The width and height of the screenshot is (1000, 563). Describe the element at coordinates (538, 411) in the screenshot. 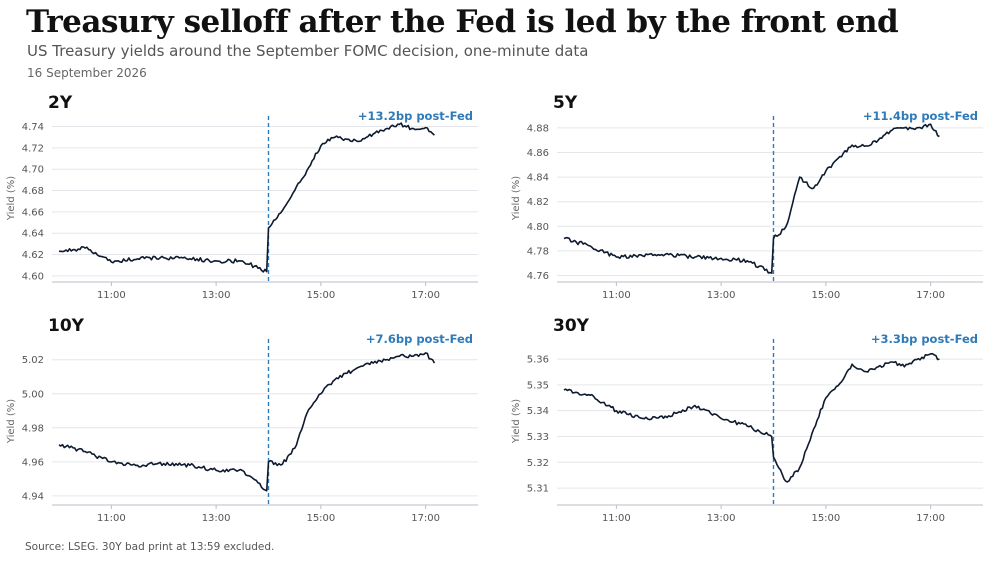

I see `y-tick-label: 5.34` at that location.